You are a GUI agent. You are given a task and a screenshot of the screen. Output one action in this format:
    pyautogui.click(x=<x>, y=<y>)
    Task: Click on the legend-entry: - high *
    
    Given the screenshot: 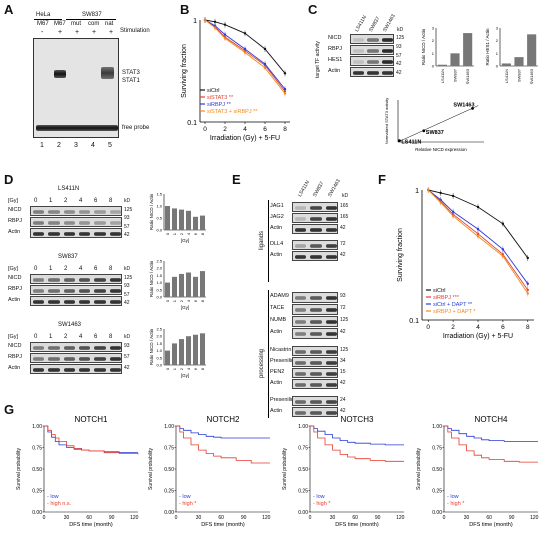 What is the action you would take?
    pyautogui.click(x=188, y=504)
    